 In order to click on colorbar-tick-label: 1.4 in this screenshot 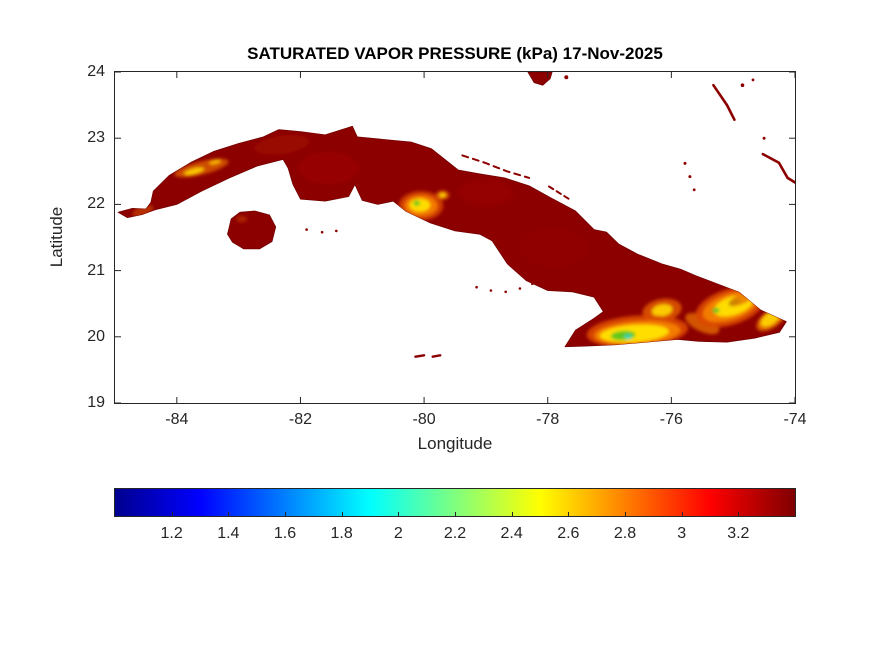, I will do `click(228, 533)`.